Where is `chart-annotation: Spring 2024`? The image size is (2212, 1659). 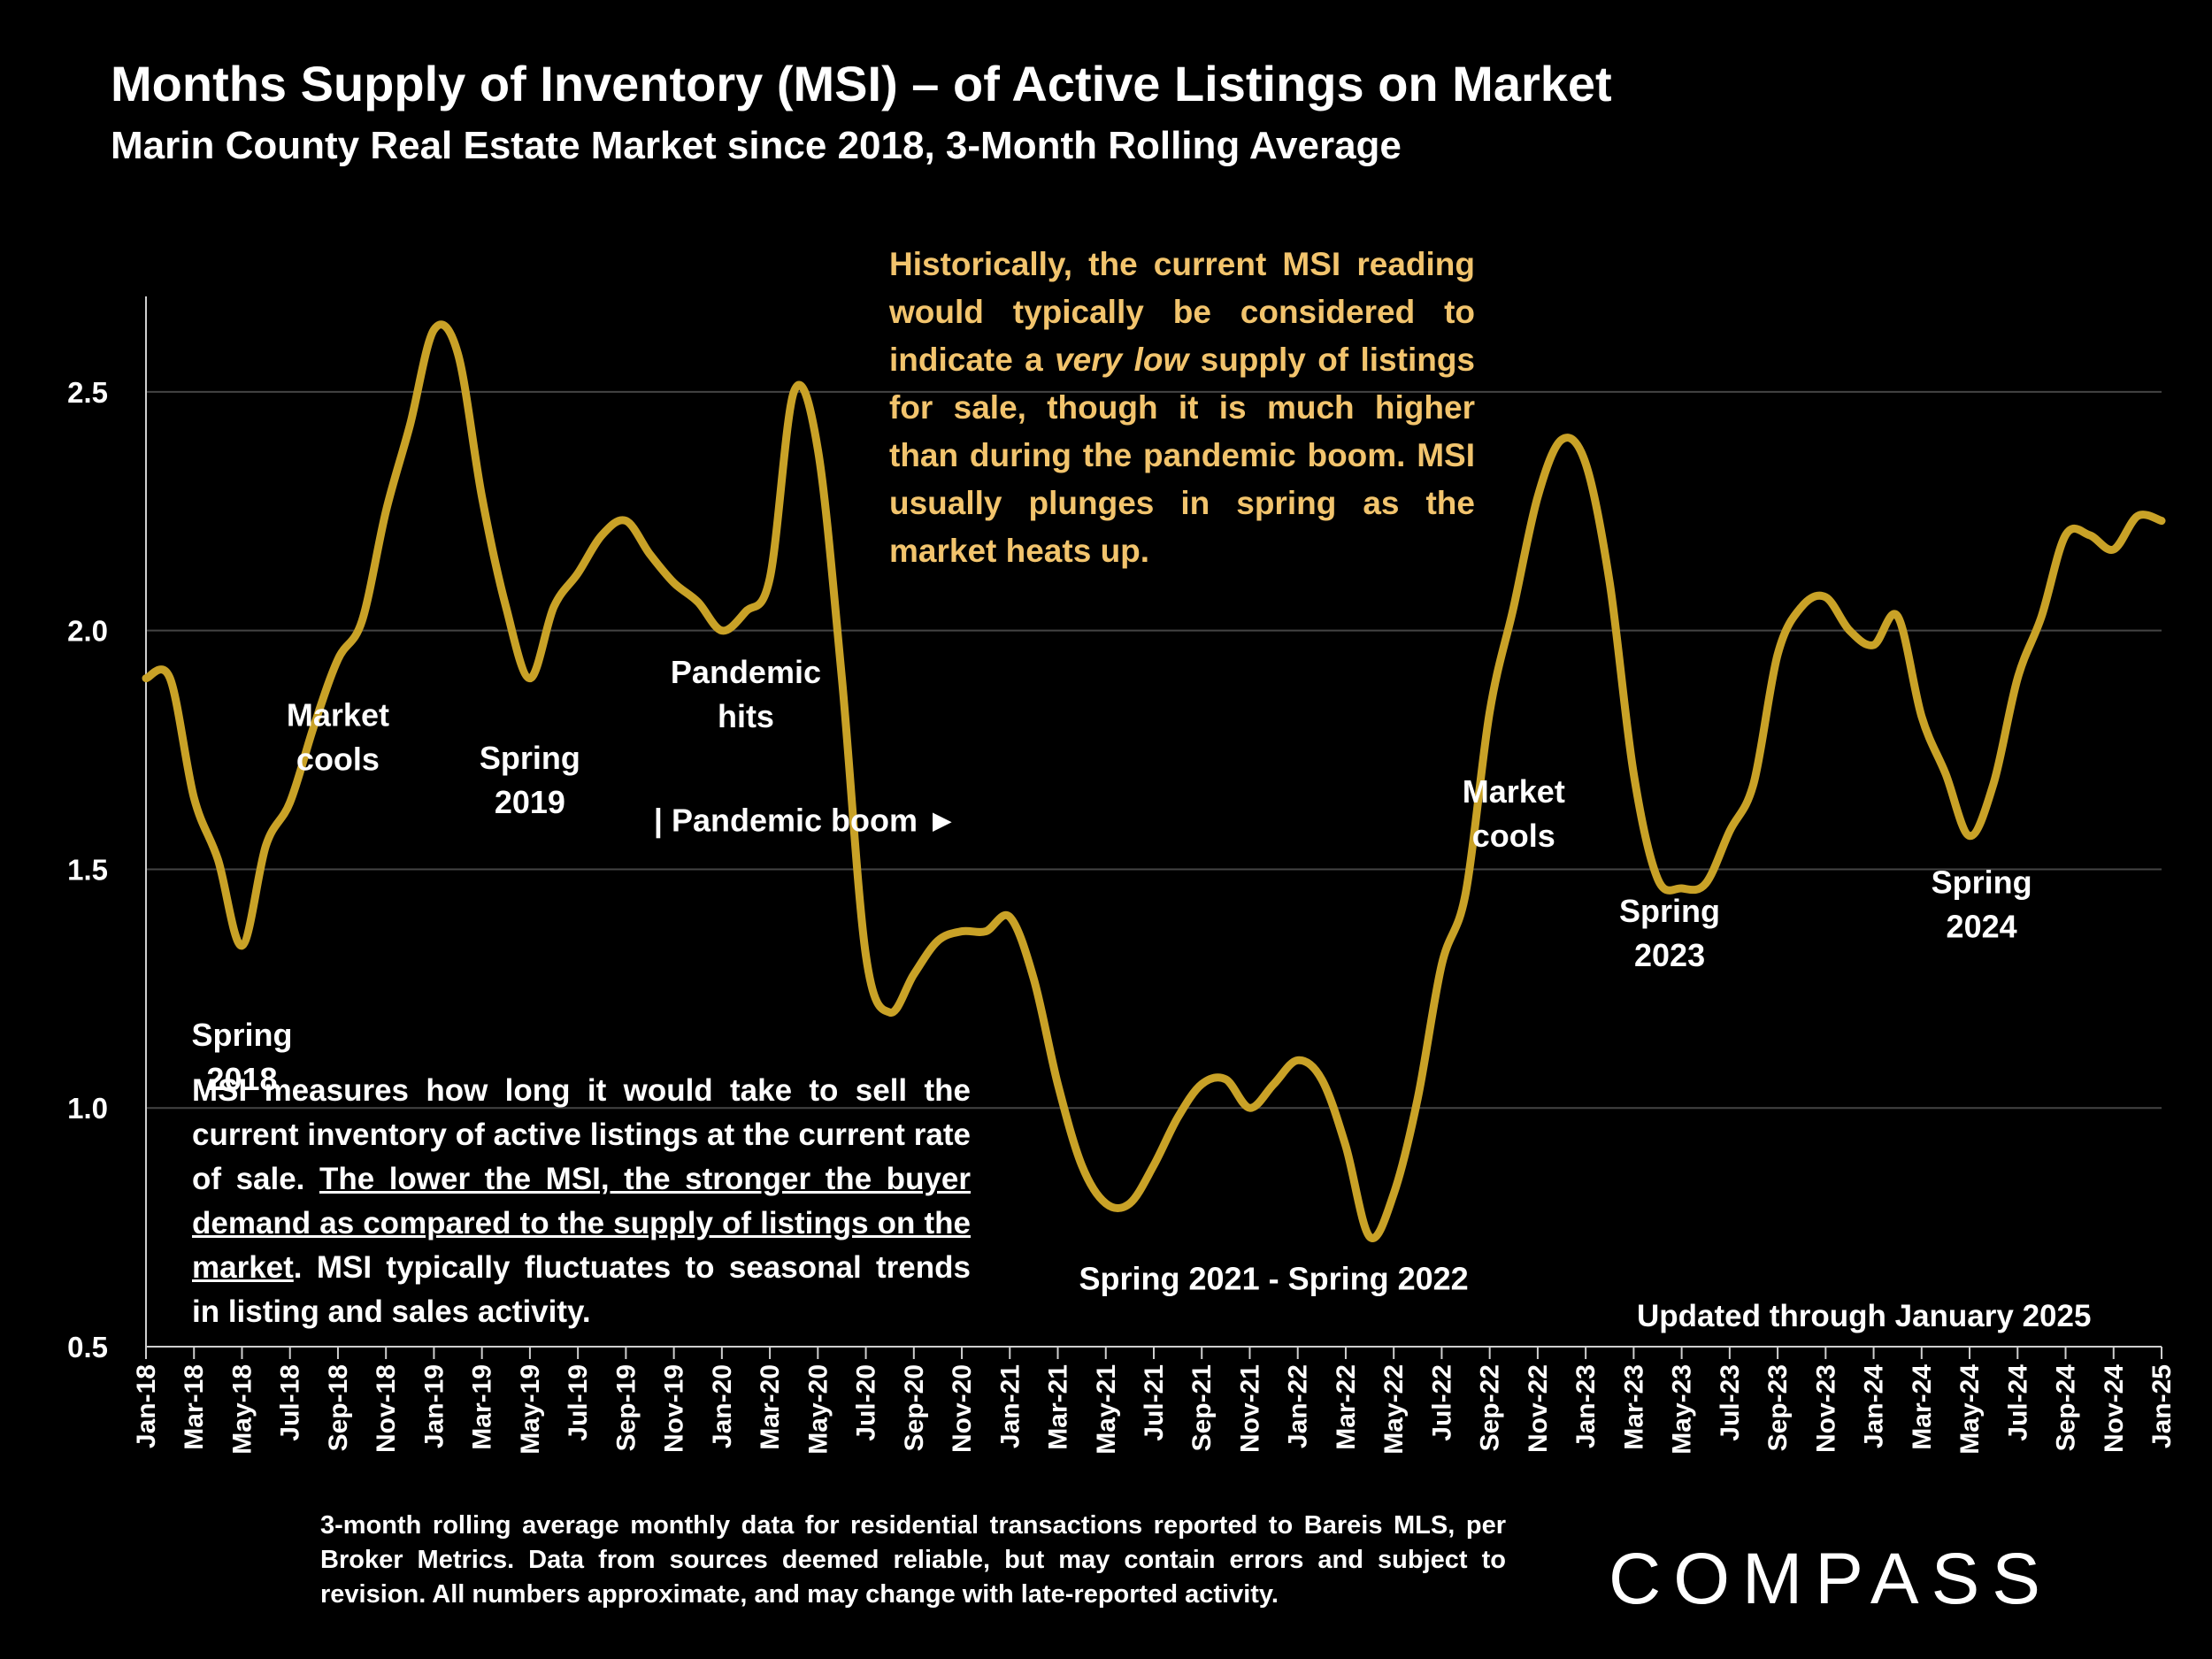 chart-annotation: Spring 2024 is located at coordinates (1982, 904).